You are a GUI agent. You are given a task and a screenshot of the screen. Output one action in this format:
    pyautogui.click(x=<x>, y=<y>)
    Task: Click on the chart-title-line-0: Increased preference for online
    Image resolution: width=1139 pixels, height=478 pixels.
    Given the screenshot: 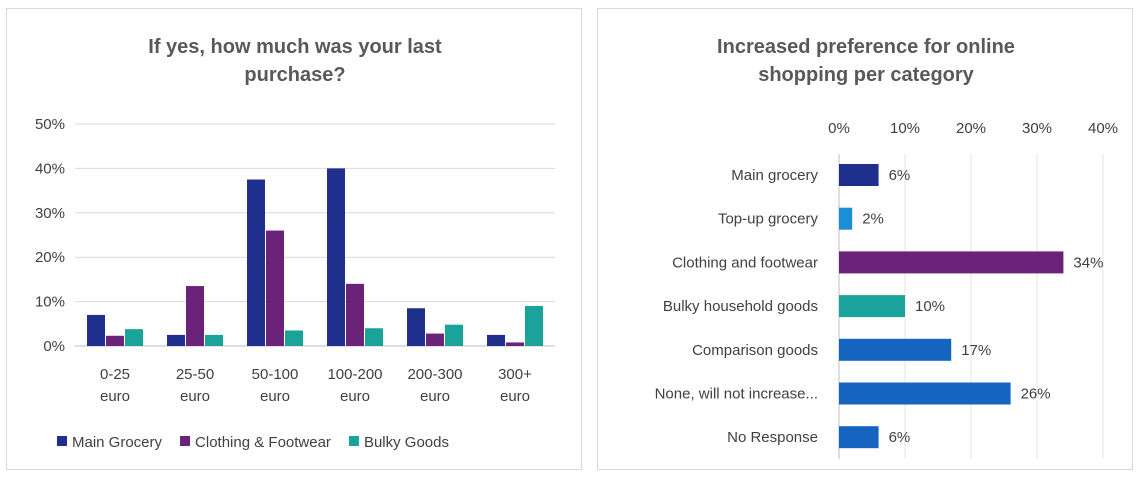 What is the action you would take?
    pyautogui.click(x=866, y=47)
    